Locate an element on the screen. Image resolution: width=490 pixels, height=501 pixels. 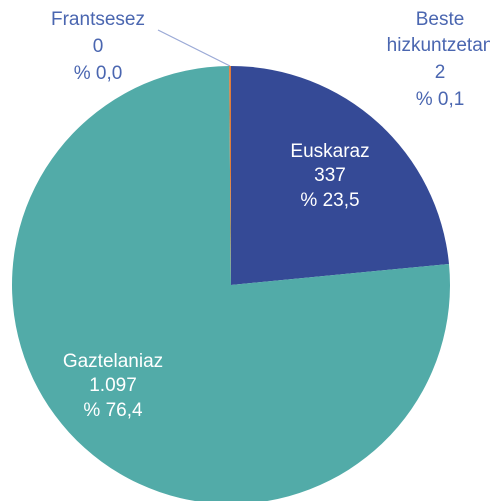
percentage-label: % 0,1 is located at coordinates (440, 99).